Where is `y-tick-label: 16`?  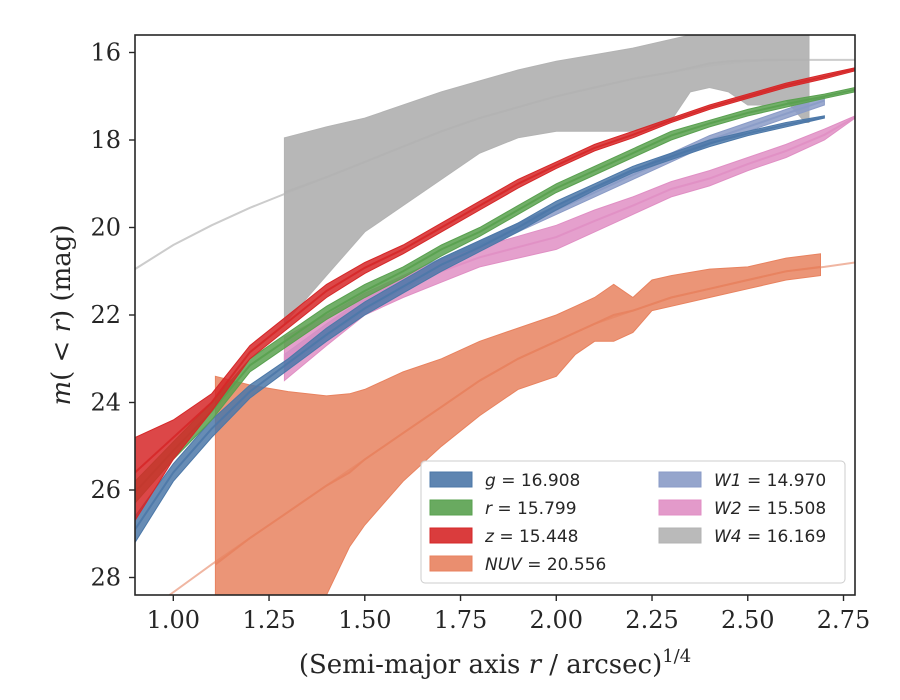
y-tick-label: 16 is located at coordinates (105, 53).